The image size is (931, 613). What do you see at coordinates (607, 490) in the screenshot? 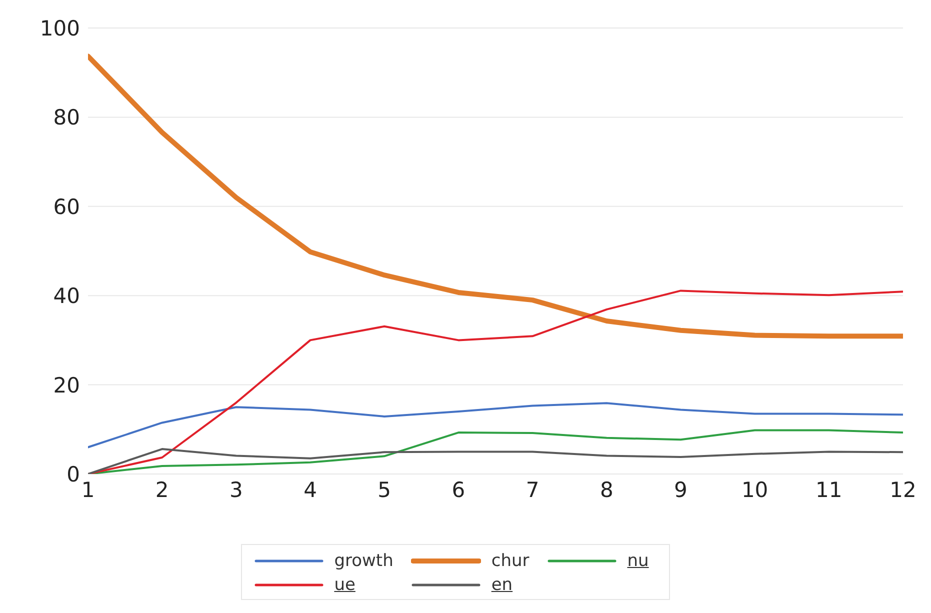
I see `x-tick-label: 8` at bounding box center [607, 490].